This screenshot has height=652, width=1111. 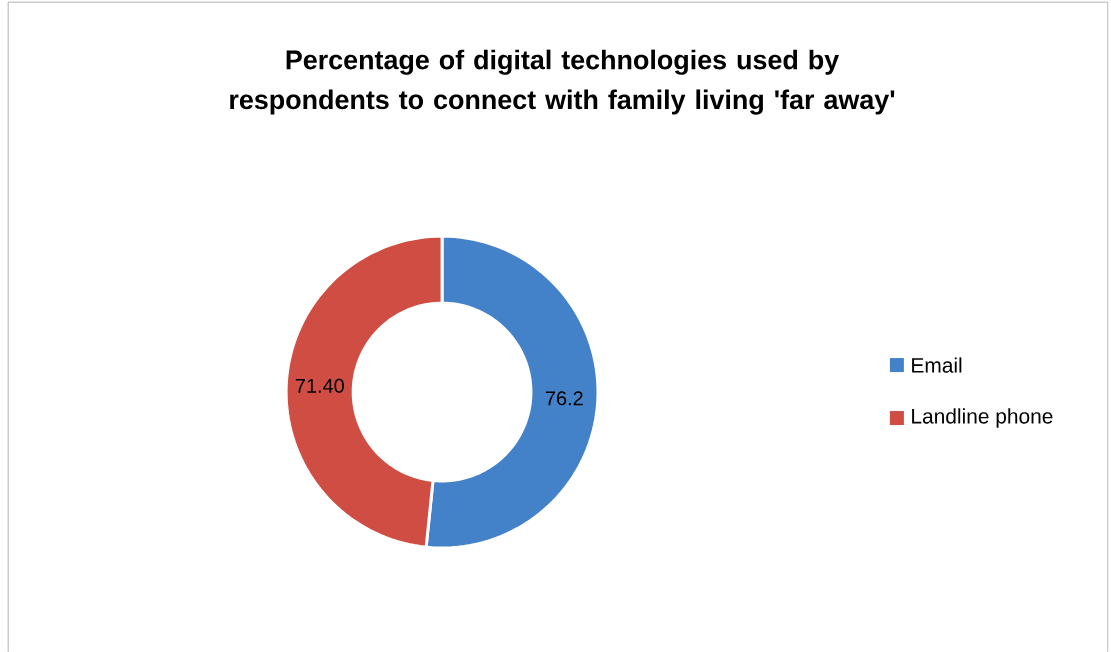 What do you see at coordinates (564, 398) in the screenshot?
I see `data-label: 76.2` at bounding box center [564, 398].